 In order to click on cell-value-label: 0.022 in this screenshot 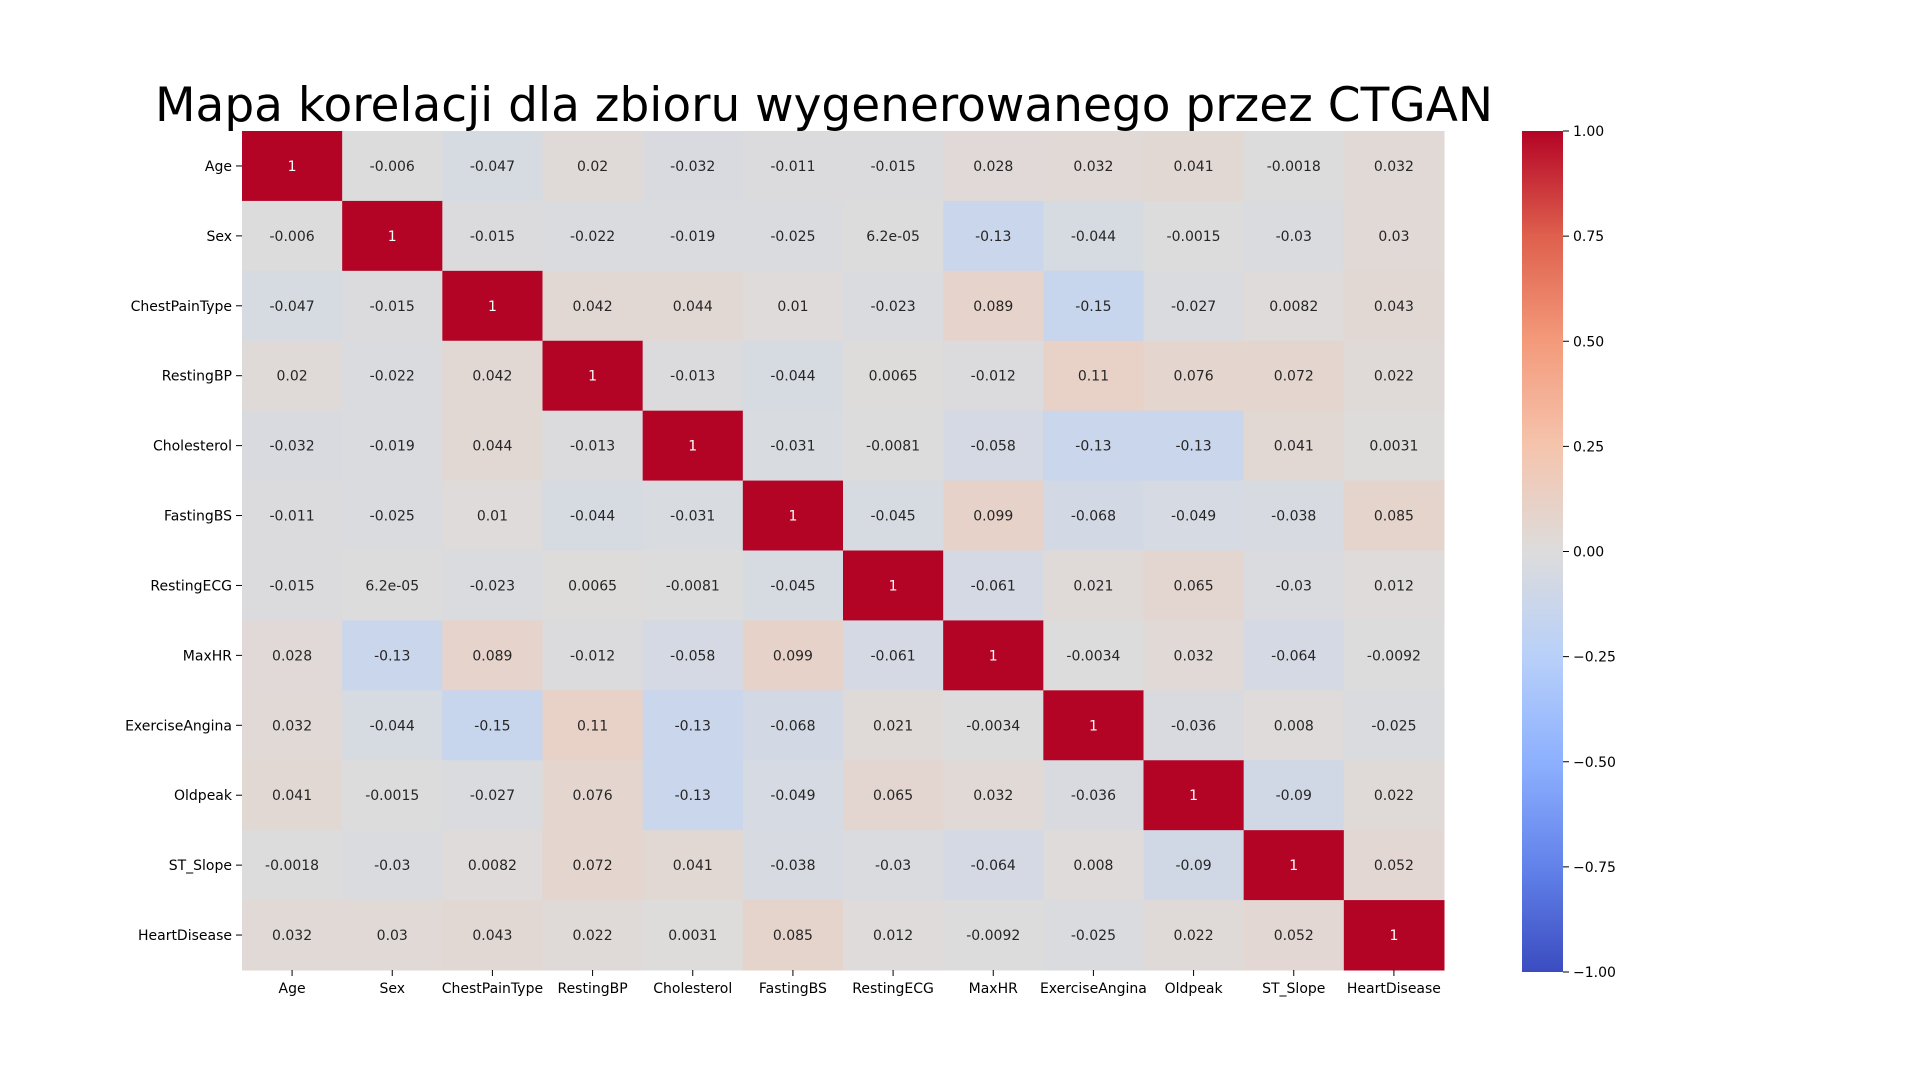, I will do `click(593, 936)`.